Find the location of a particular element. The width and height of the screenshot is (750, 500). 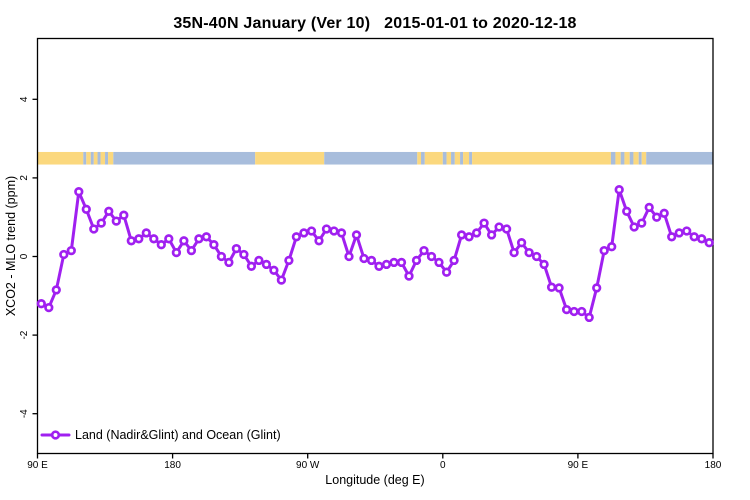

y-tick-label: -2 is located at coordinates (24, 334).